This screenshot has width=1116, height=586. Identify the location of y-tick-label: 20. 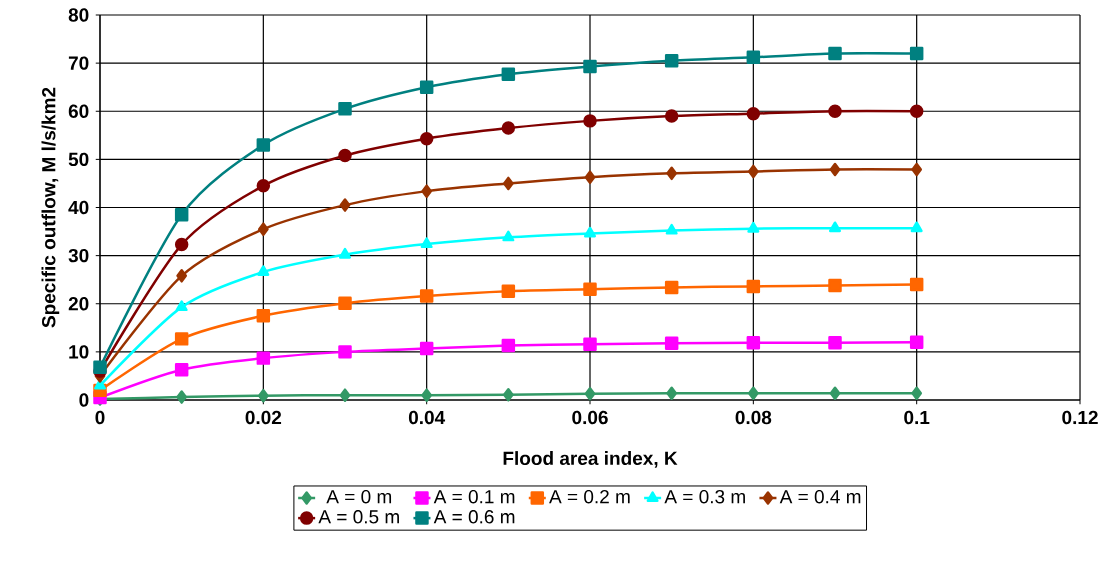
(78, 304).